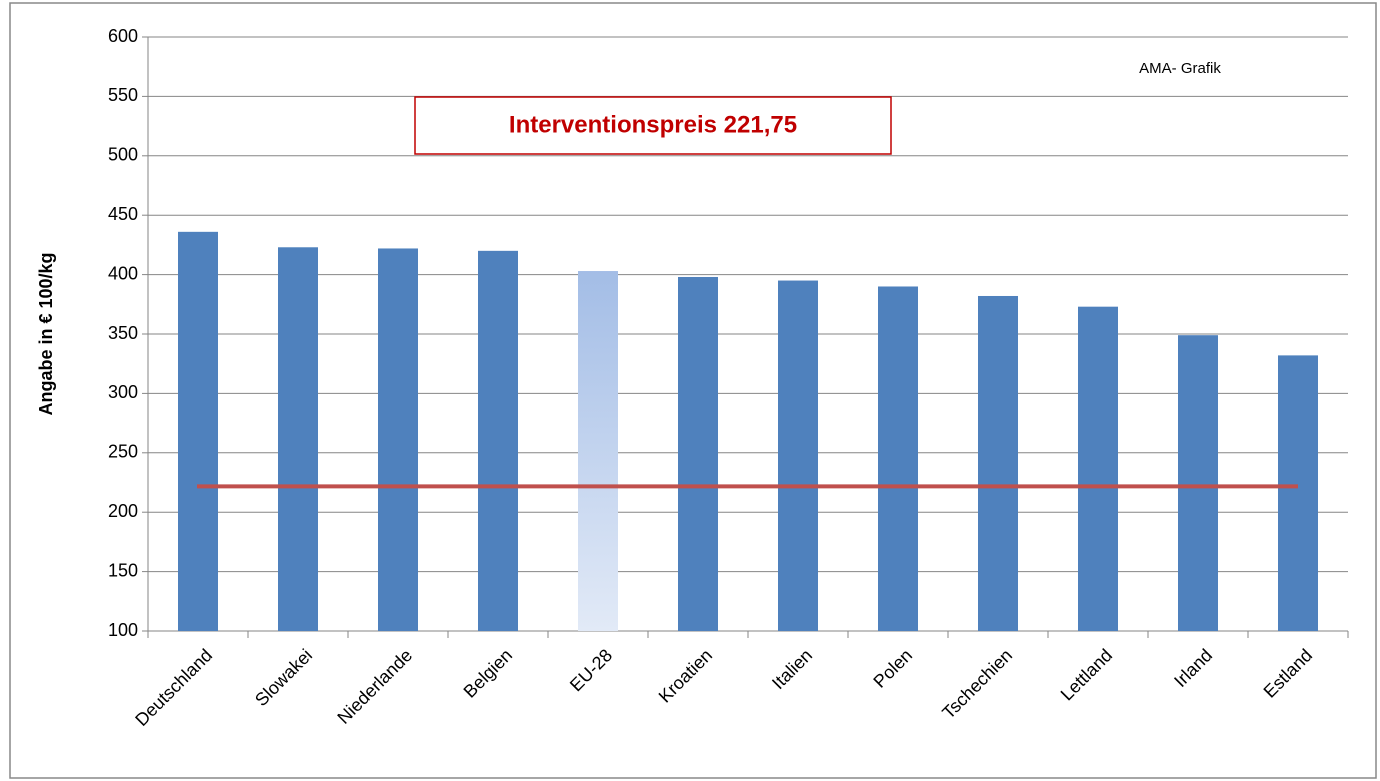  I want to click on x-tick-label: Italien, so click(792, 669).